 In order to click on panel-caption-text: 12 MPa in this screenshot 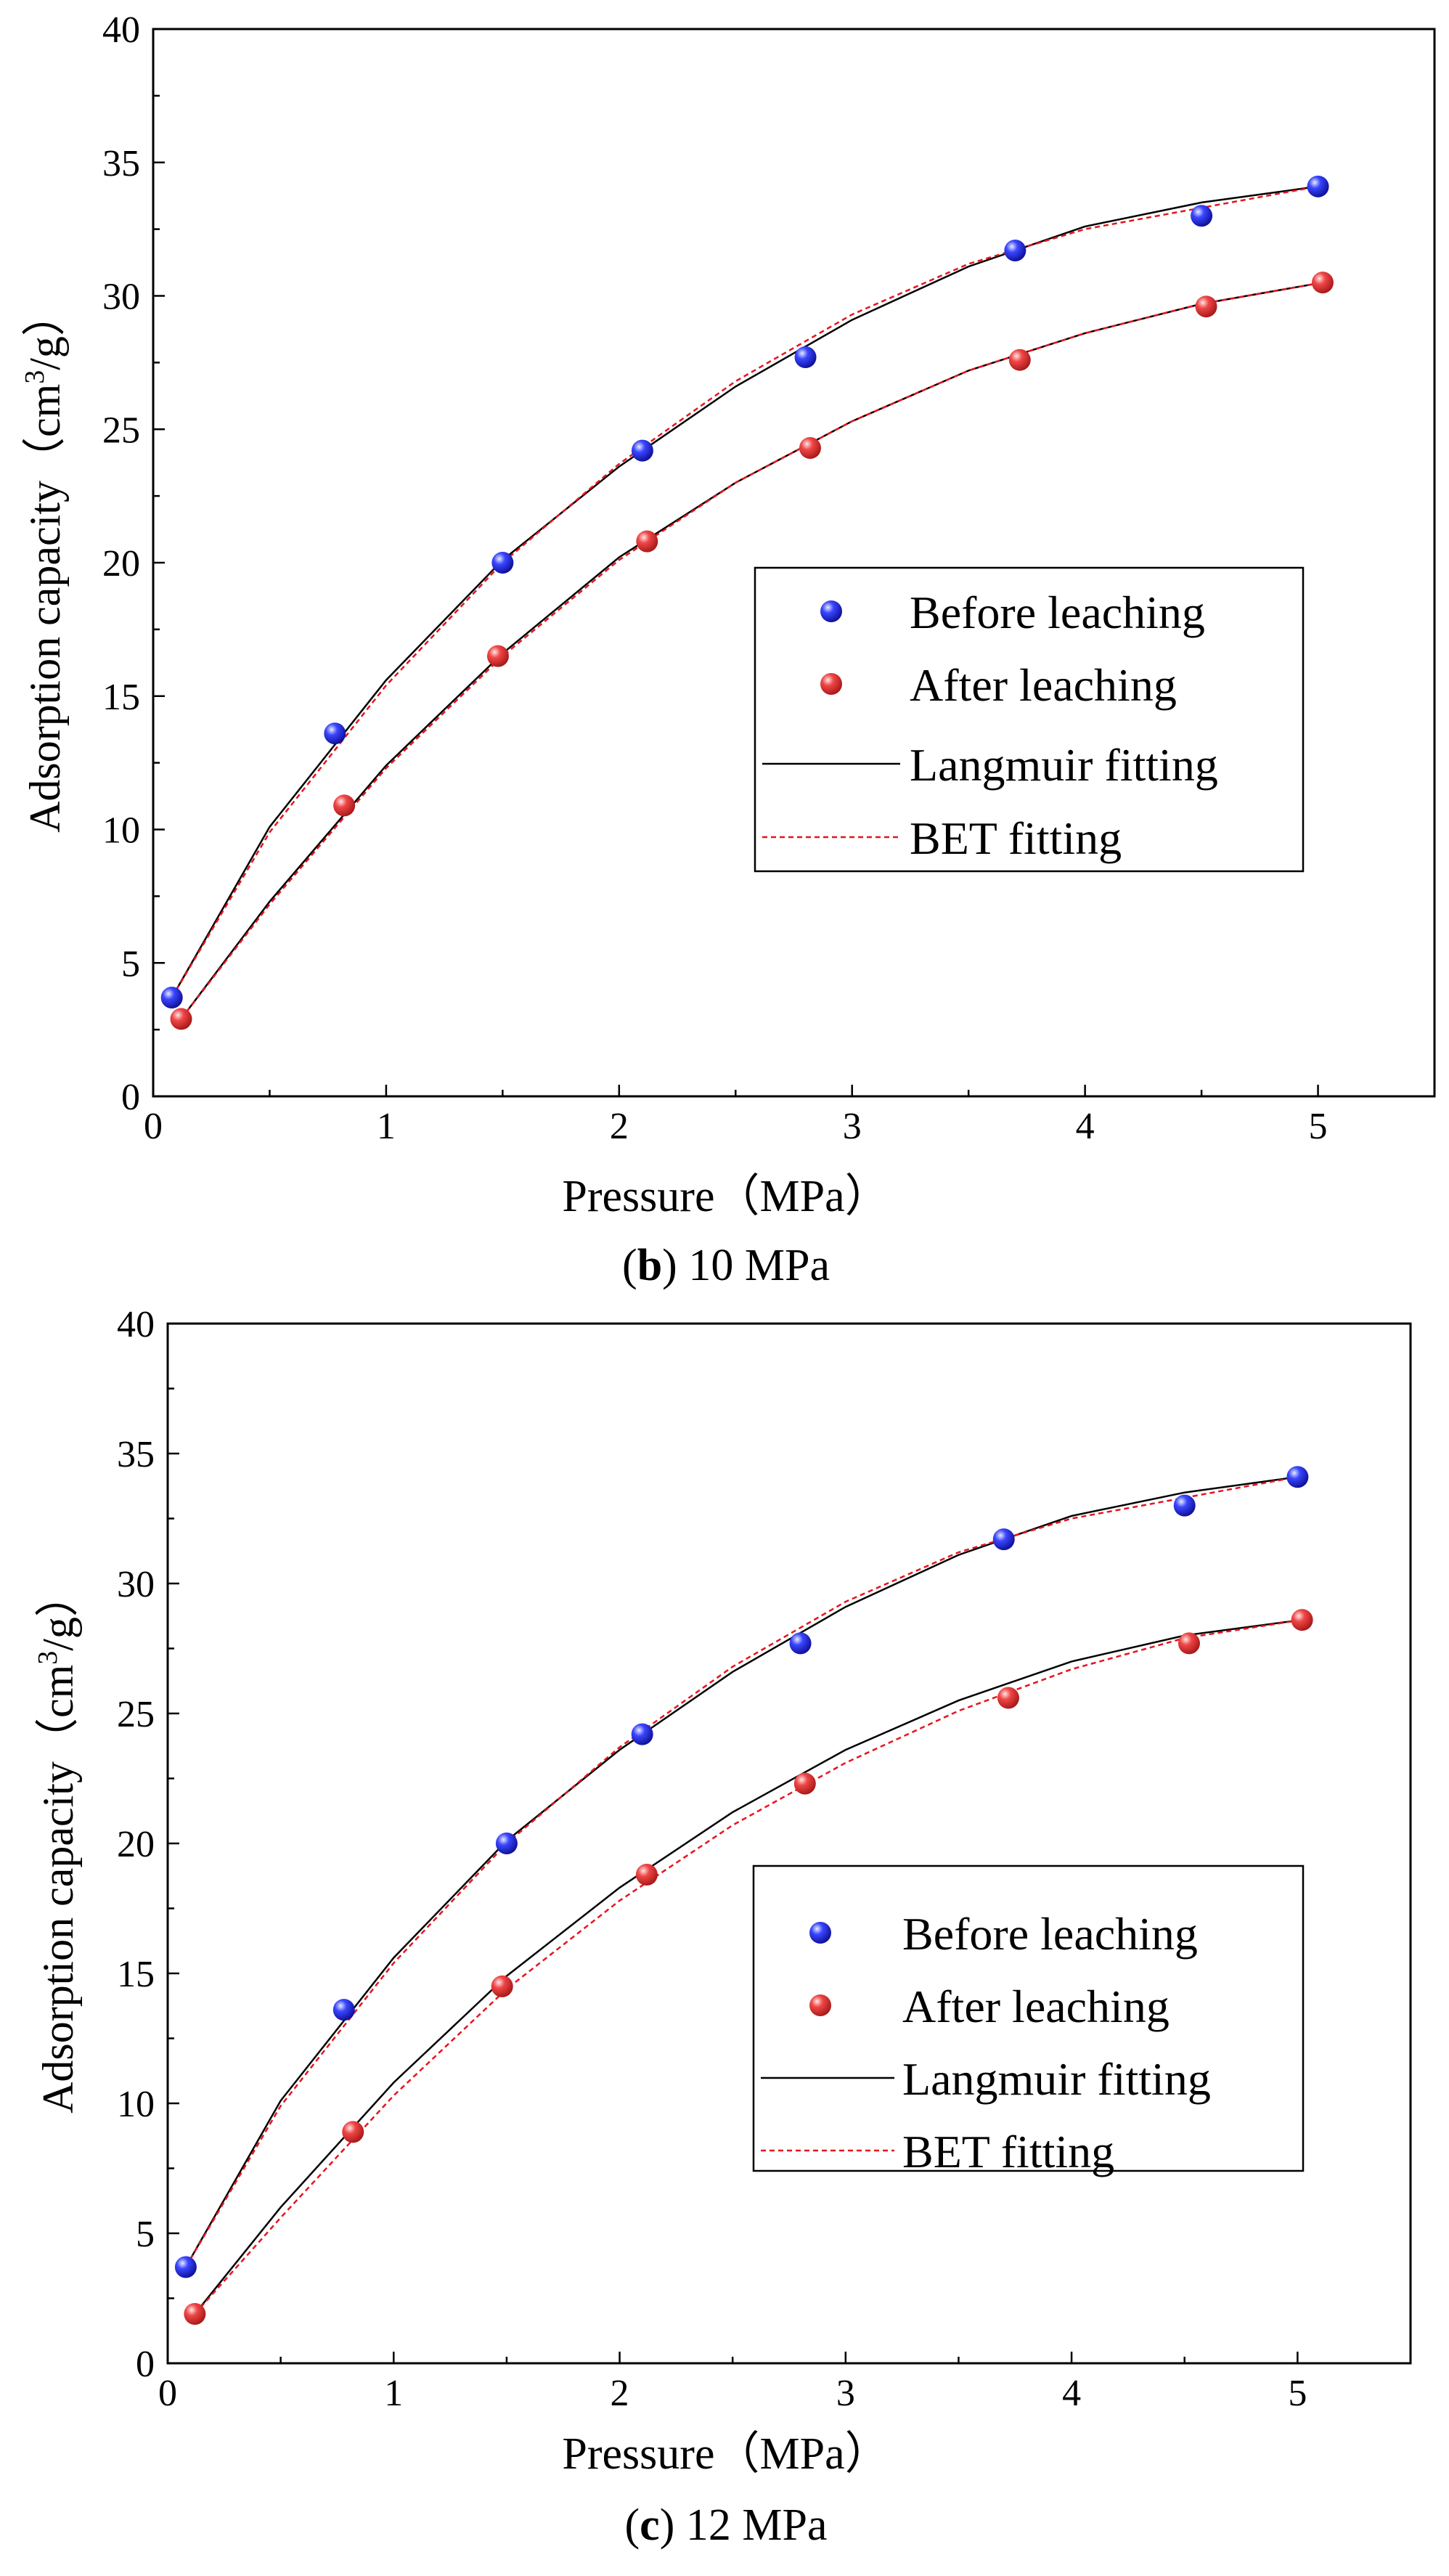, I will do `click(750, 2525)`.